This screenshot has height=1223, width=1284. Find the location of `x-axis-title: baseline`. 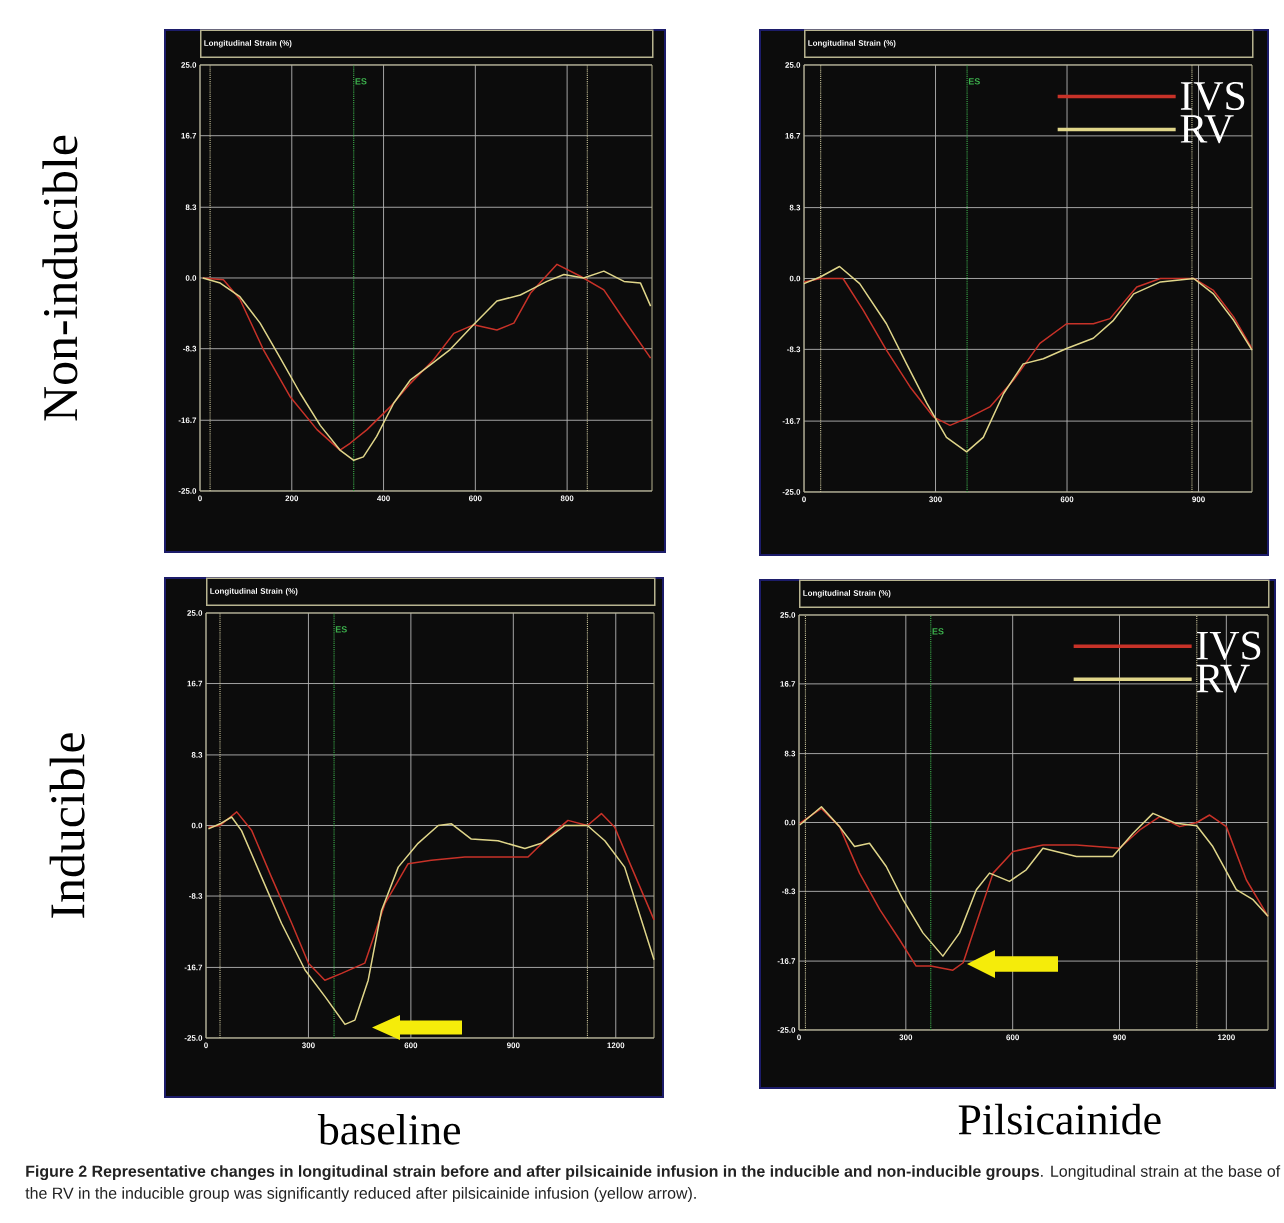

x-axis-title: baseline is located at coordinates (388, 1129).